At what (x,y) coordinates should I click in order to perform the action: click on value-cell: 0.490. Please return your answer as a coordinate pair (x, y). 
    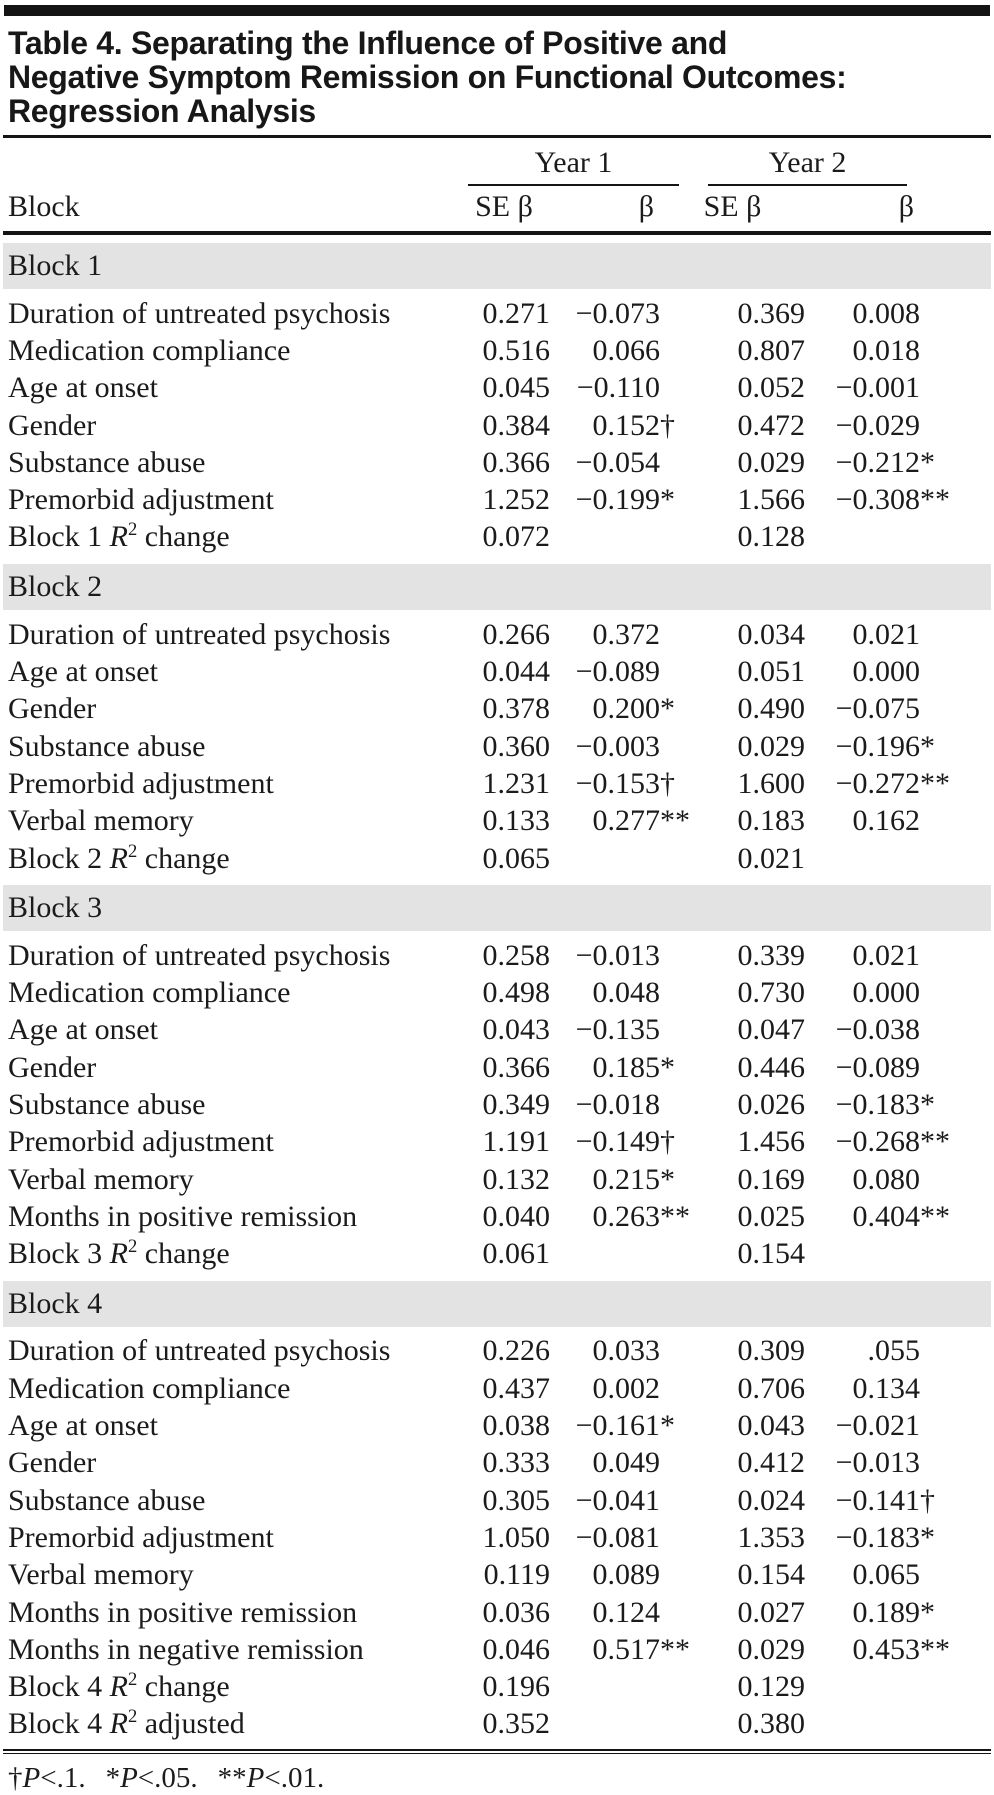
    Looking at the image, I should click on (771, 709).